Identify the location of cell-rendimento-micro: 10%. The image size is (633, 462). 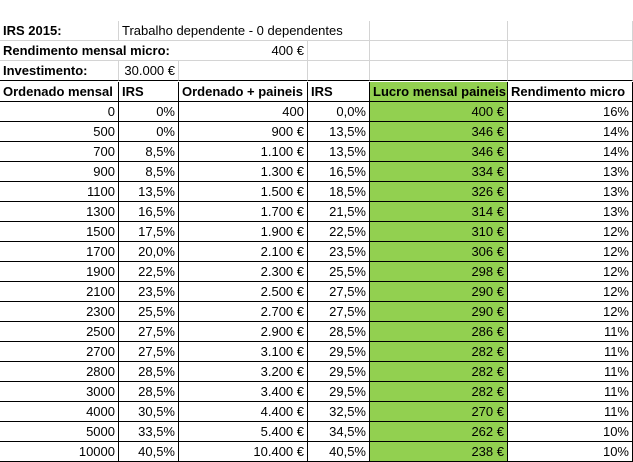
(570, 452).